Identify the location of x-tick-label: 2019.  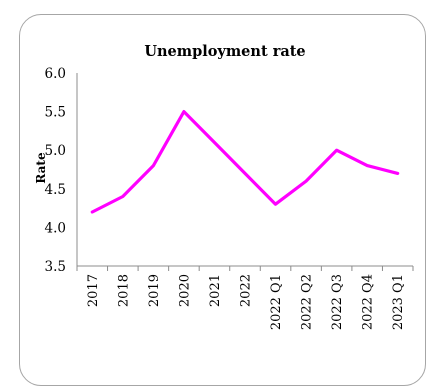
(154, 290).